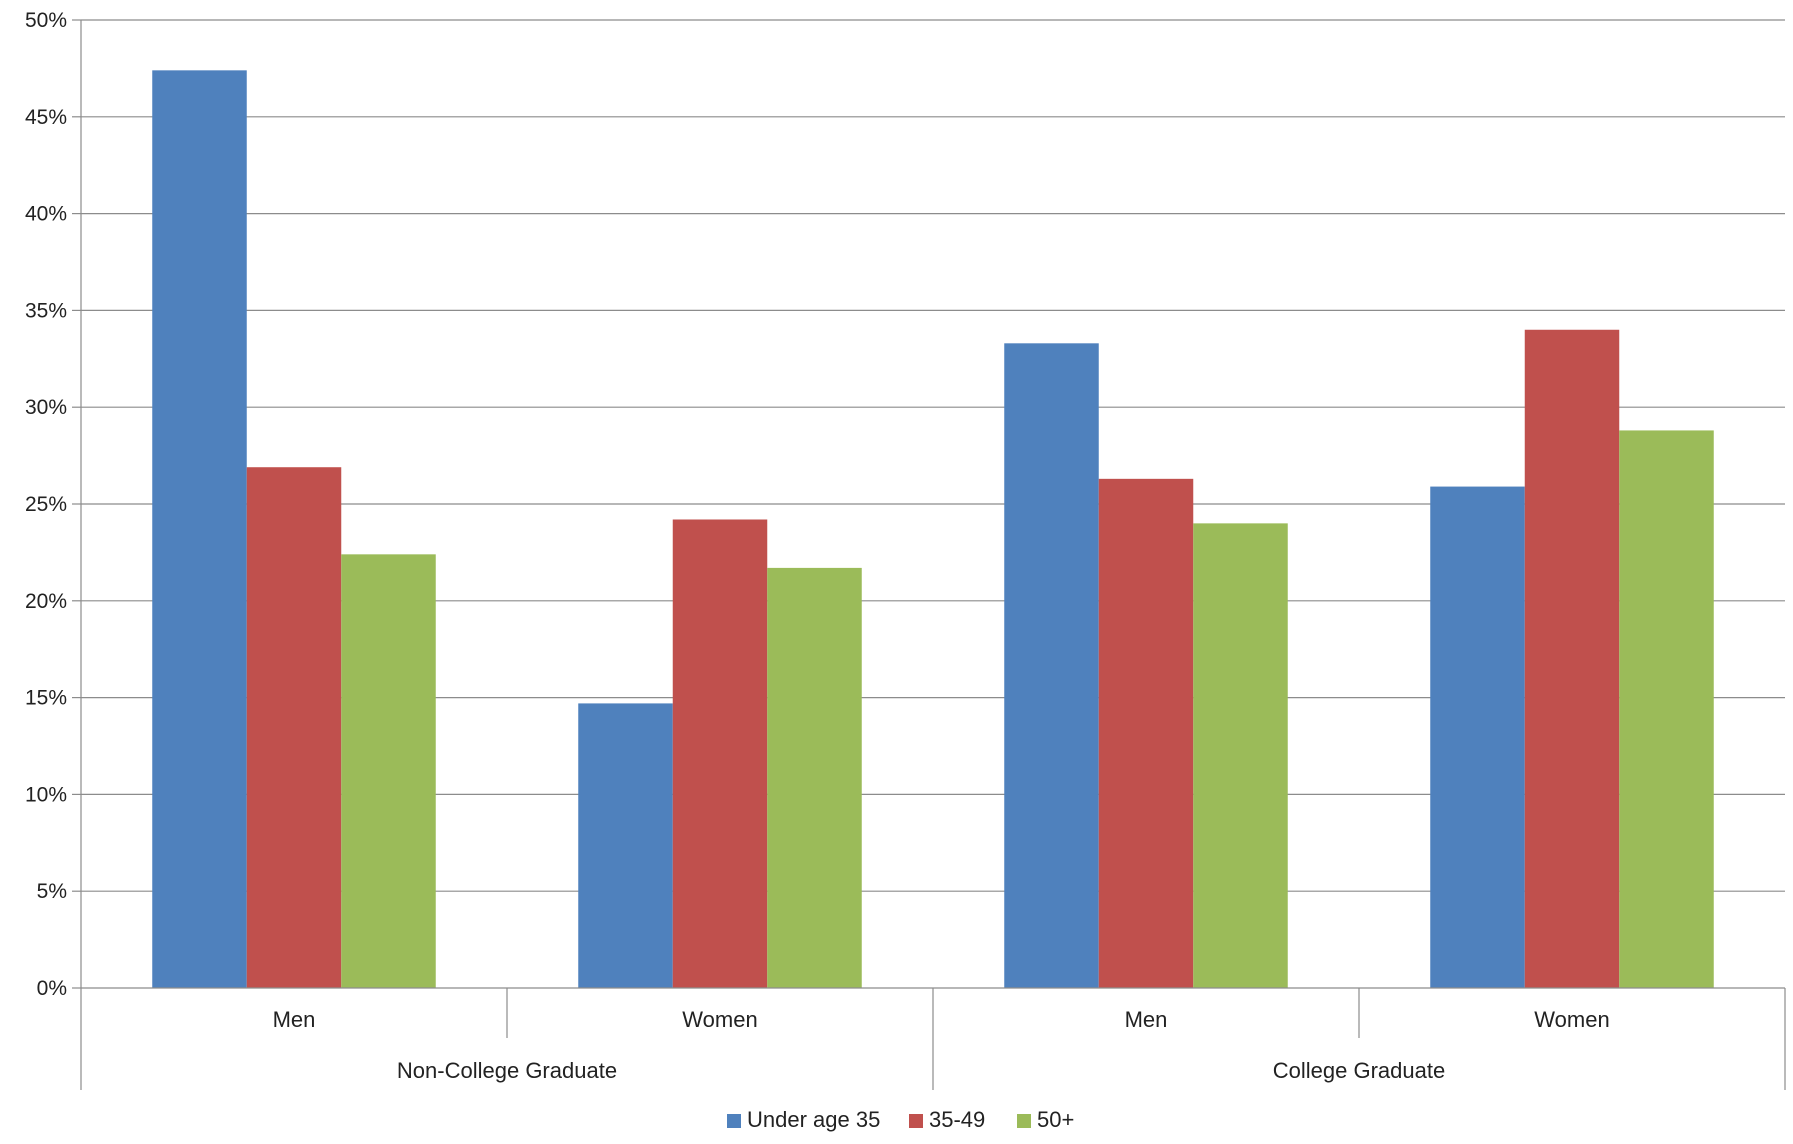 Image resolution: width=1793 pixels, height=1144 pixels. I want to click on group-label: College Graduate, so click(1359, 1070).